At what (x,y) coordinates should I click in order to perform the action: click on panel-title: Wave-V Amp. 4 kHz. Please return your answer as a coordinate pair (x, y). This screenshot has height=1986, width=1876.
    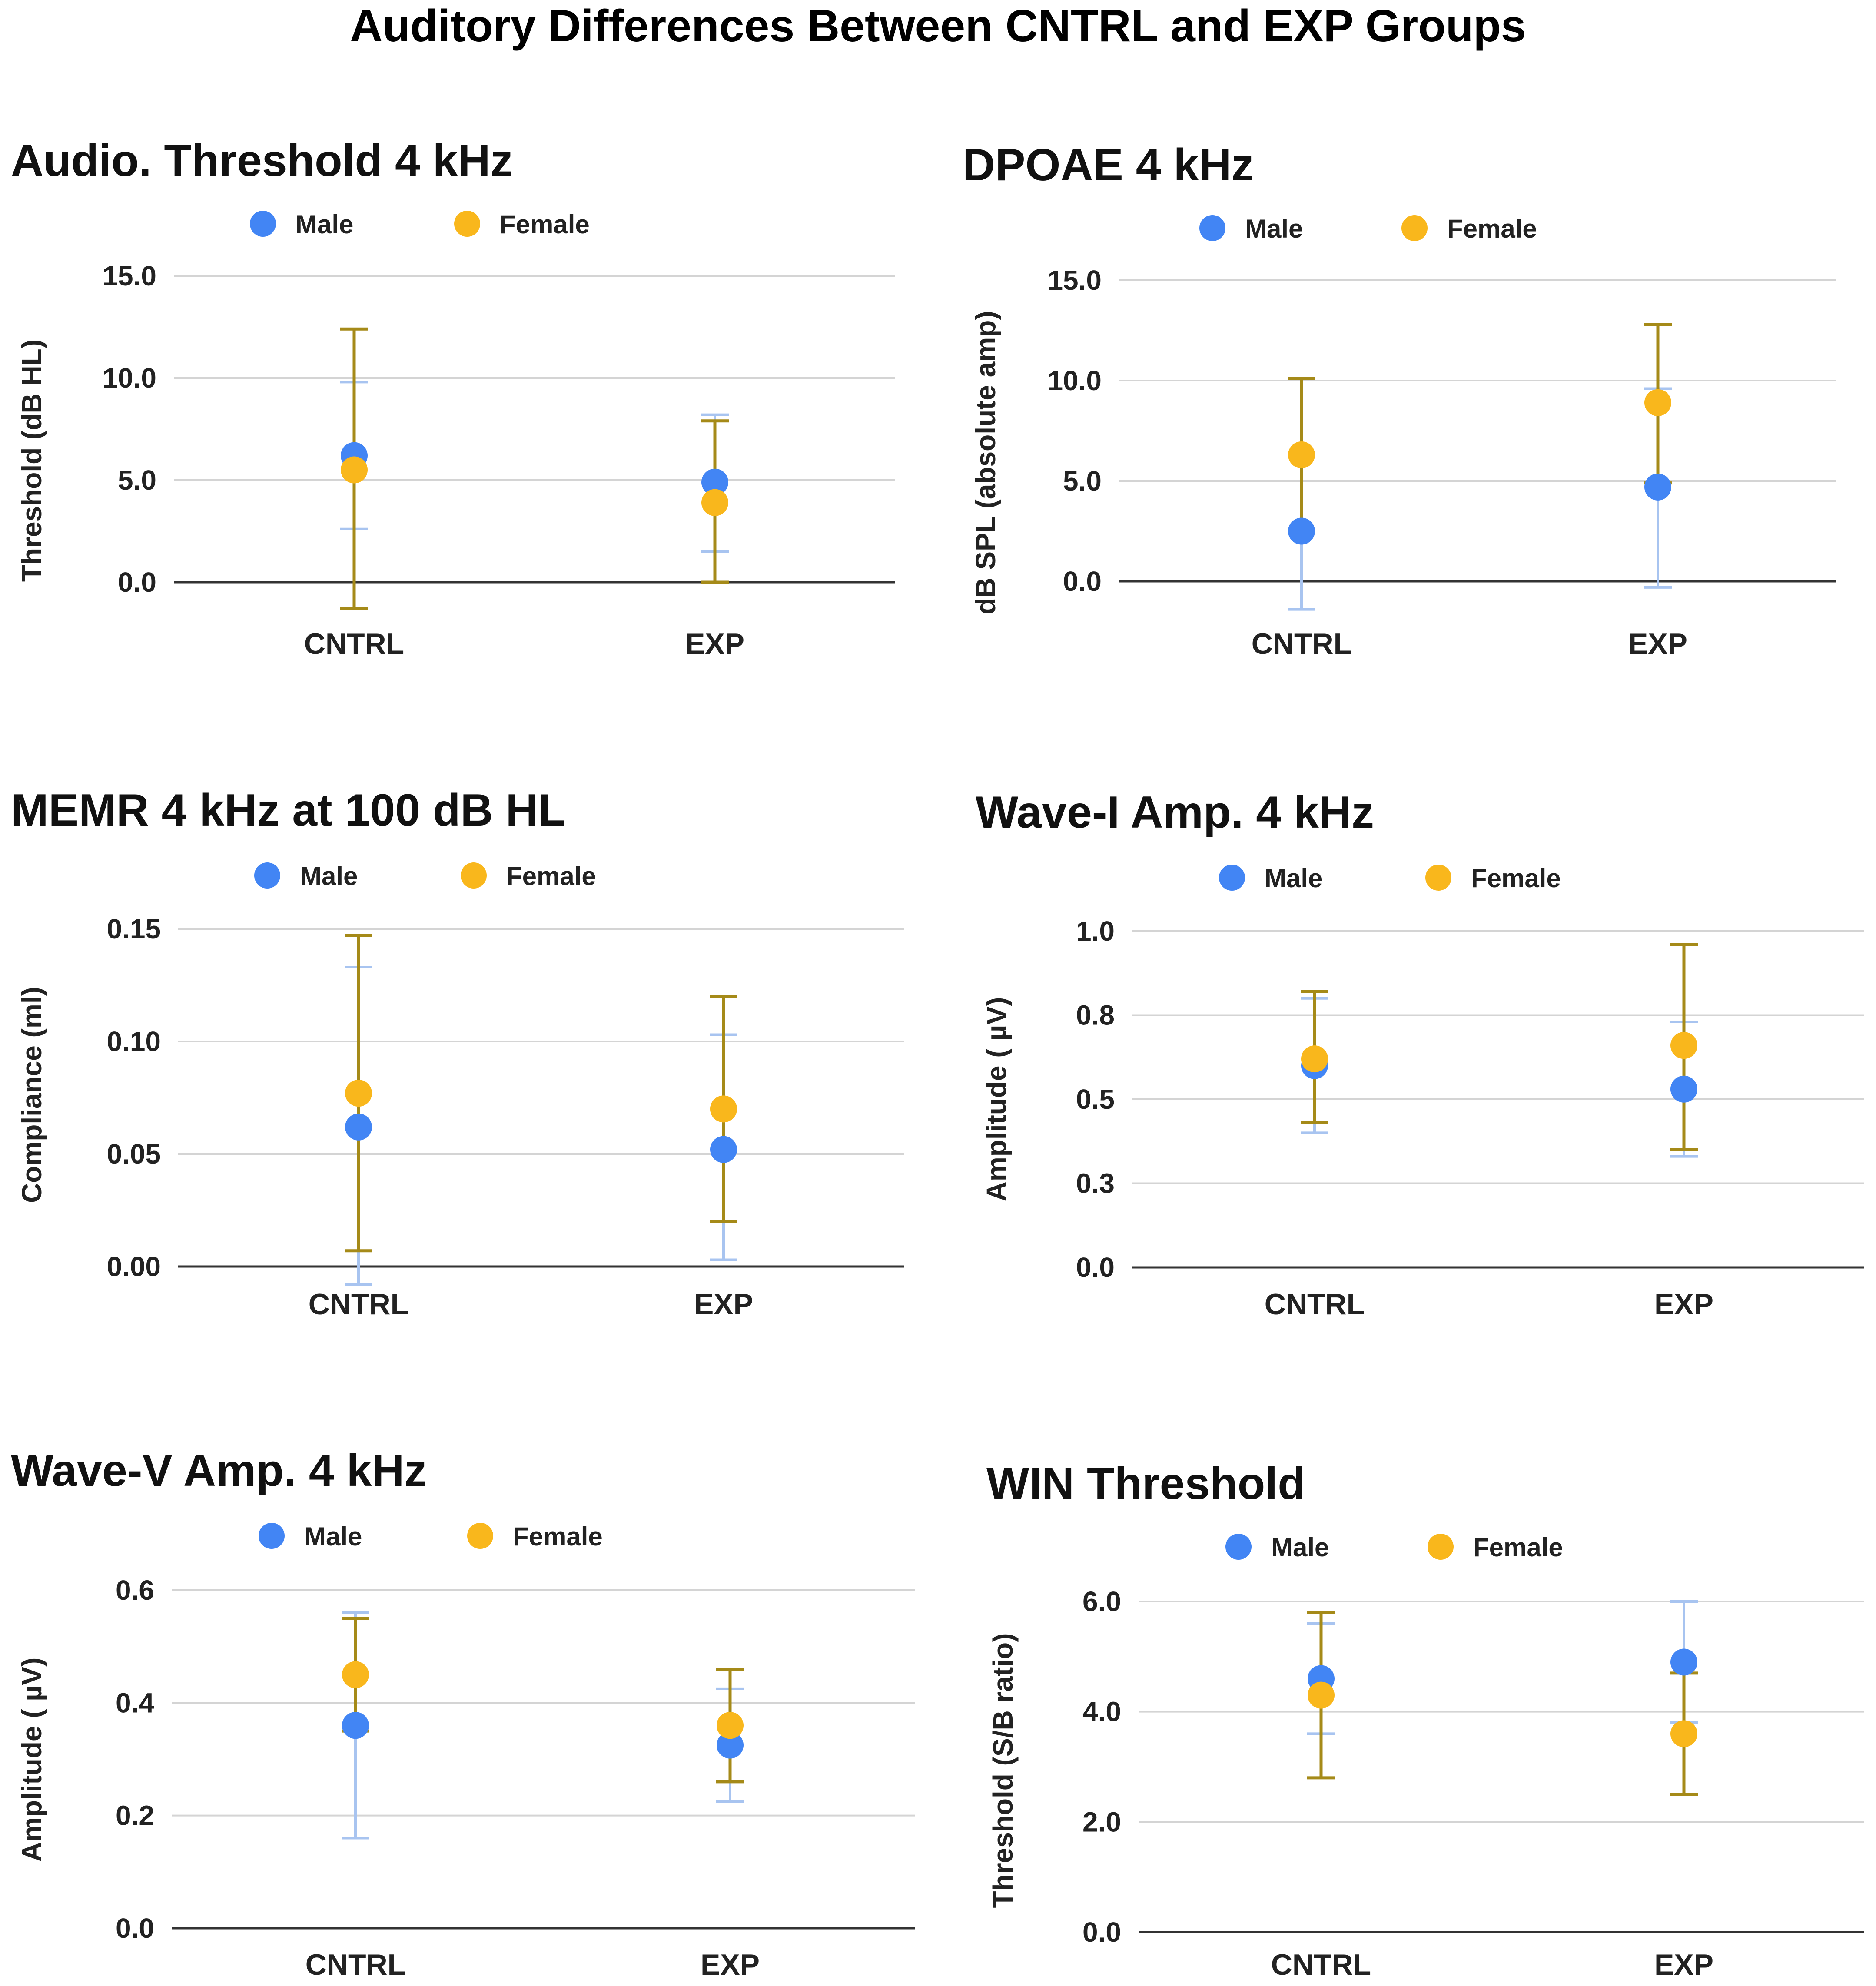
    Looking at the image, I should click on (219, 1471).